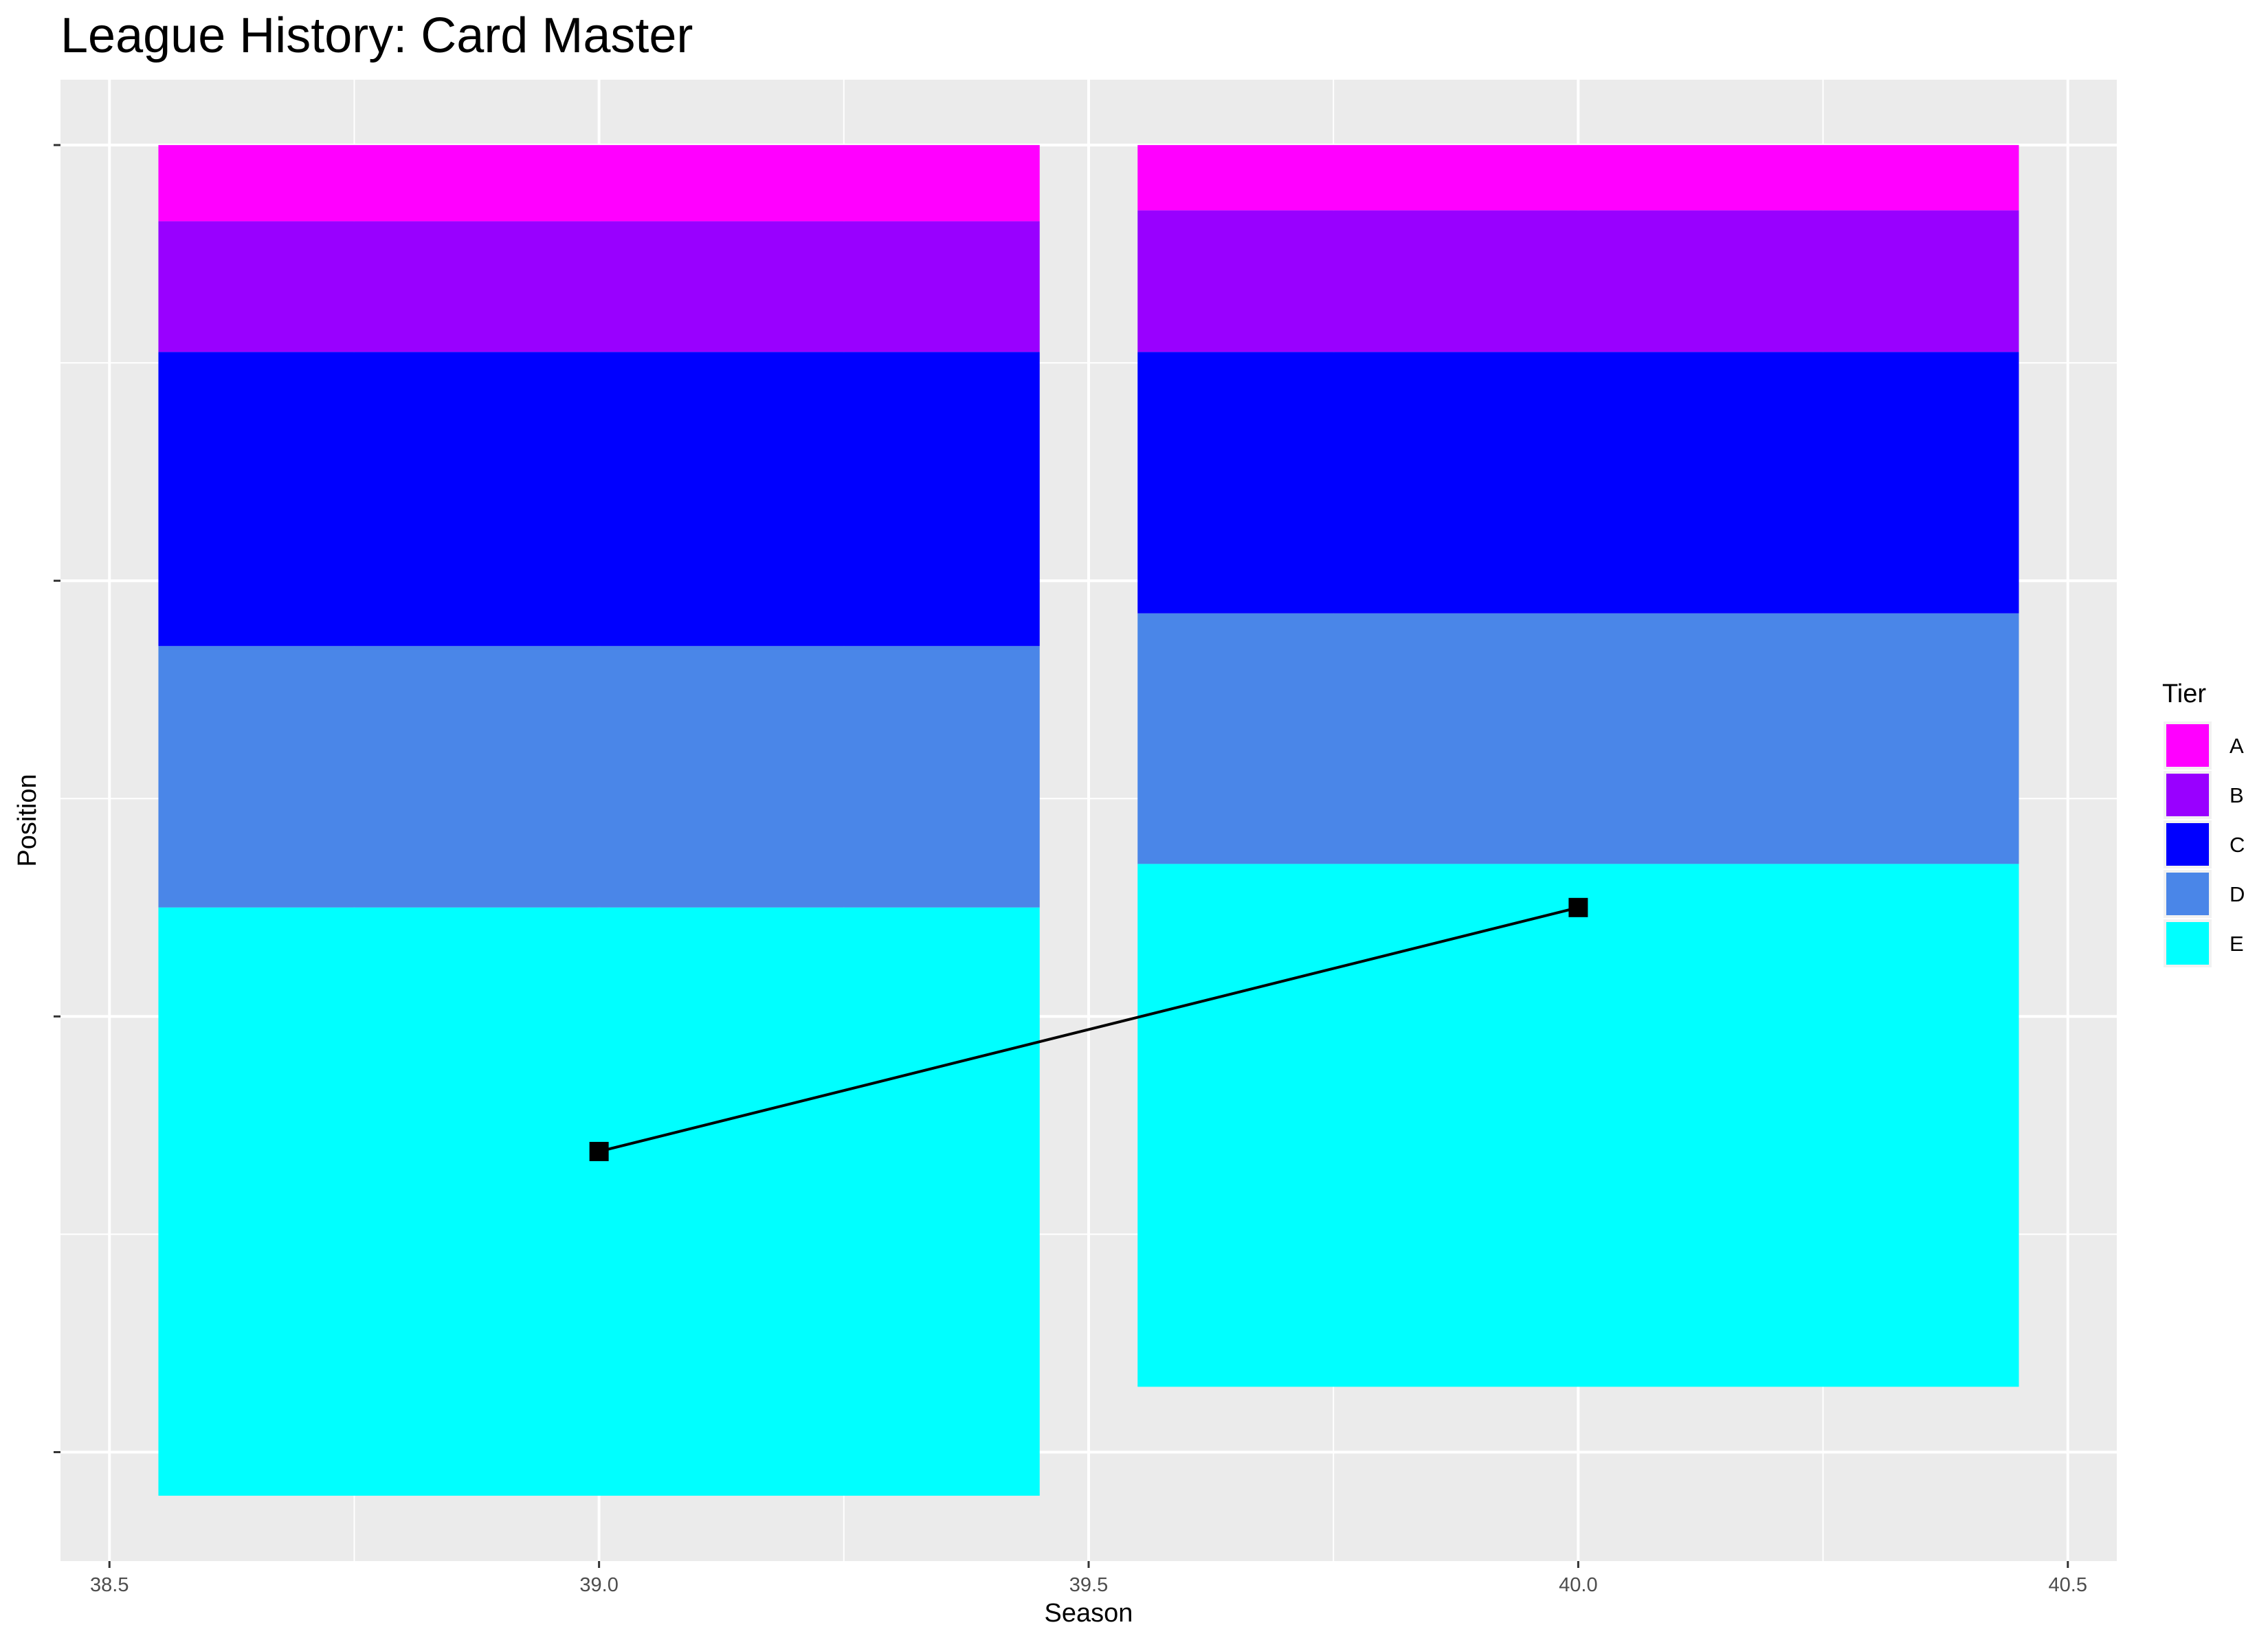  Describe the element at coordinates (1578, 281) in the screenshot. I see `bar-segment-40-b` at that location.